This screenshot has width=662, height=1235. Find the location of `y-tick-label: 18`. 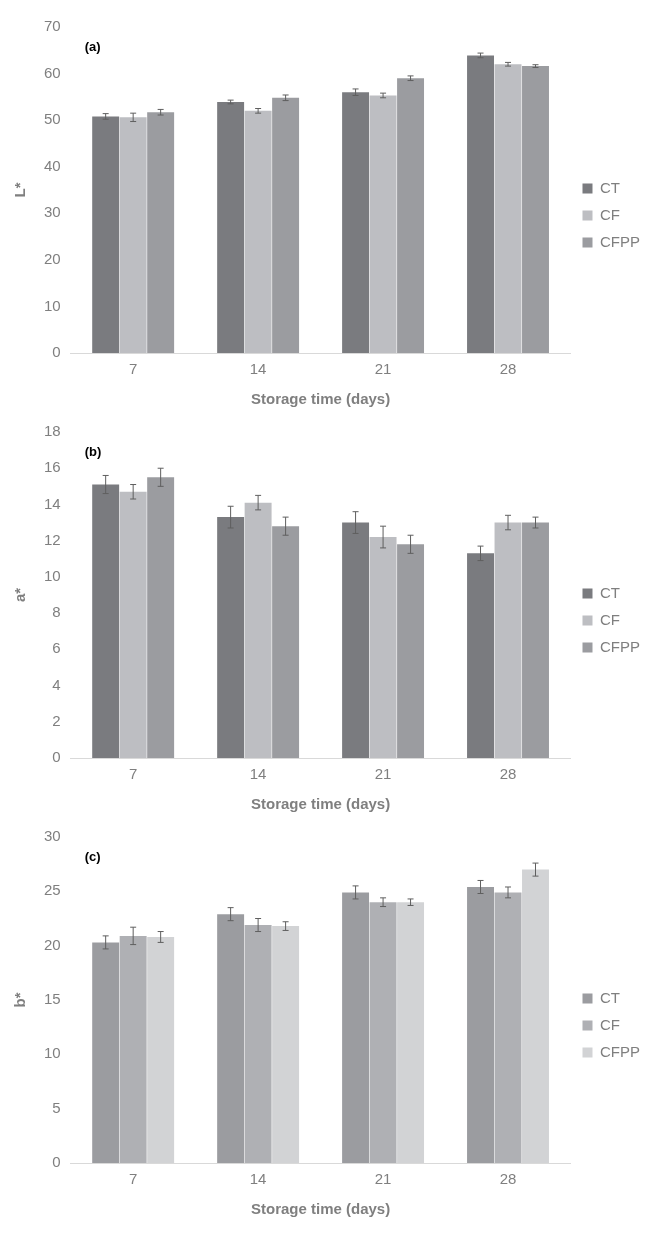

y-tick-label: 18 is located at coordinates (52, 431).